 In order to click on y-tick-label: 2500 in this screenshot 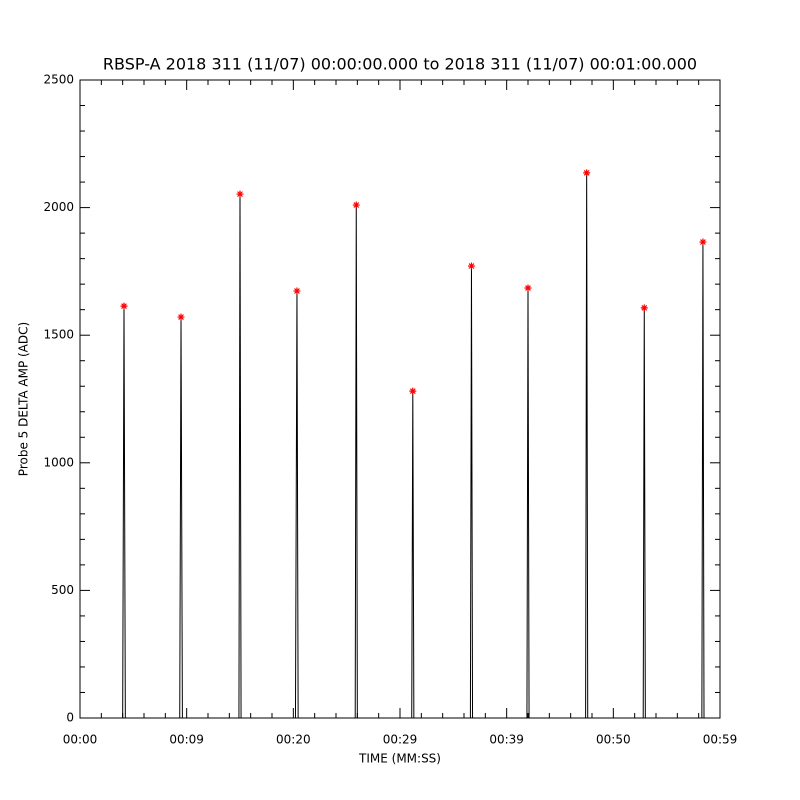, I will do `click(58, 80)`.